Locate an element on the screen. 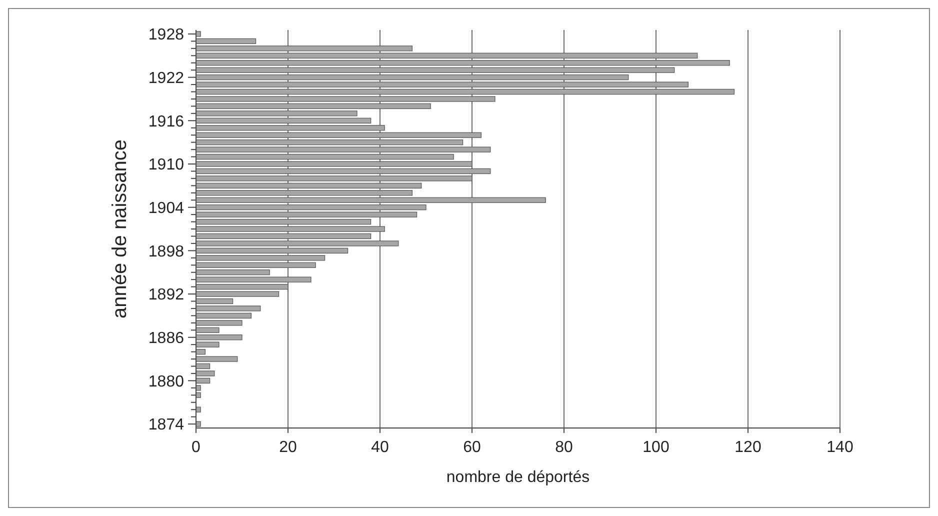  x-tick-label: 100 is located at coordinates (656, 447).